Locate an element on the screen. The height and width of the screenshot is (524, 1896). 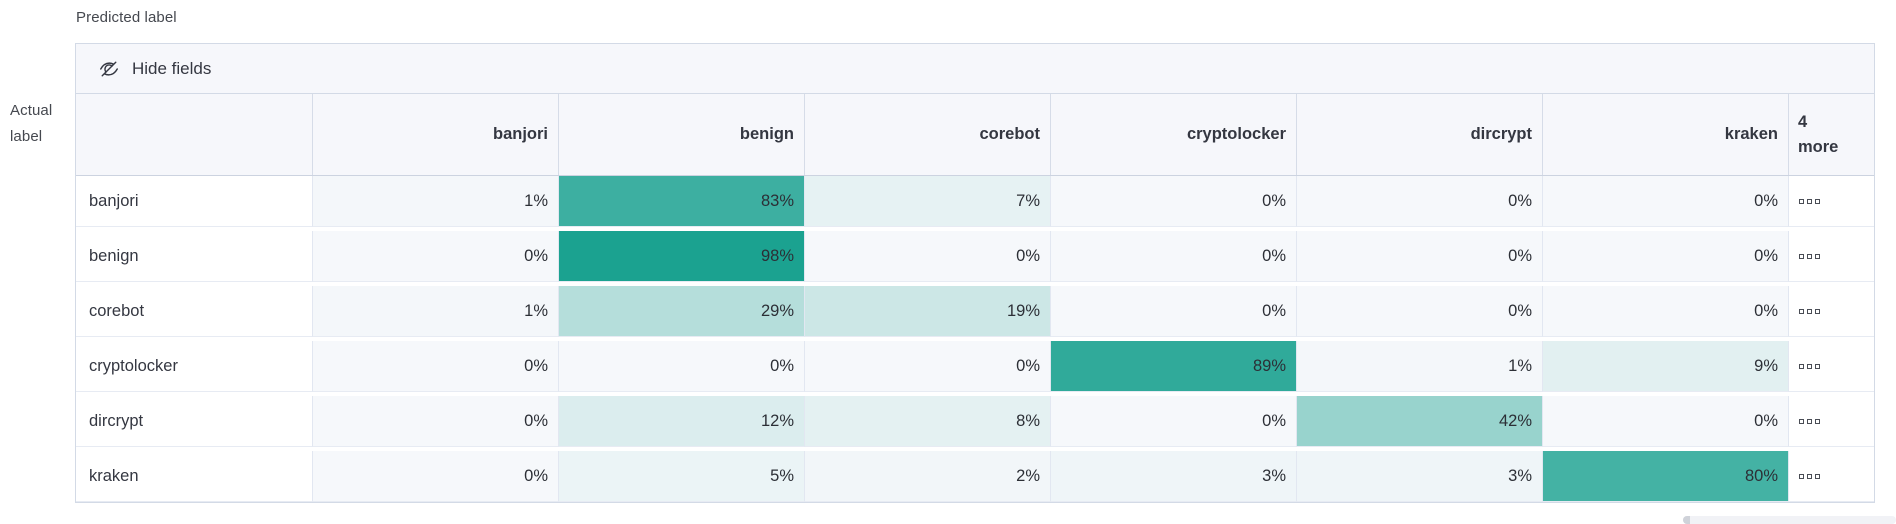
row-label-kraken: kraken is located at coordinates (194, 476).